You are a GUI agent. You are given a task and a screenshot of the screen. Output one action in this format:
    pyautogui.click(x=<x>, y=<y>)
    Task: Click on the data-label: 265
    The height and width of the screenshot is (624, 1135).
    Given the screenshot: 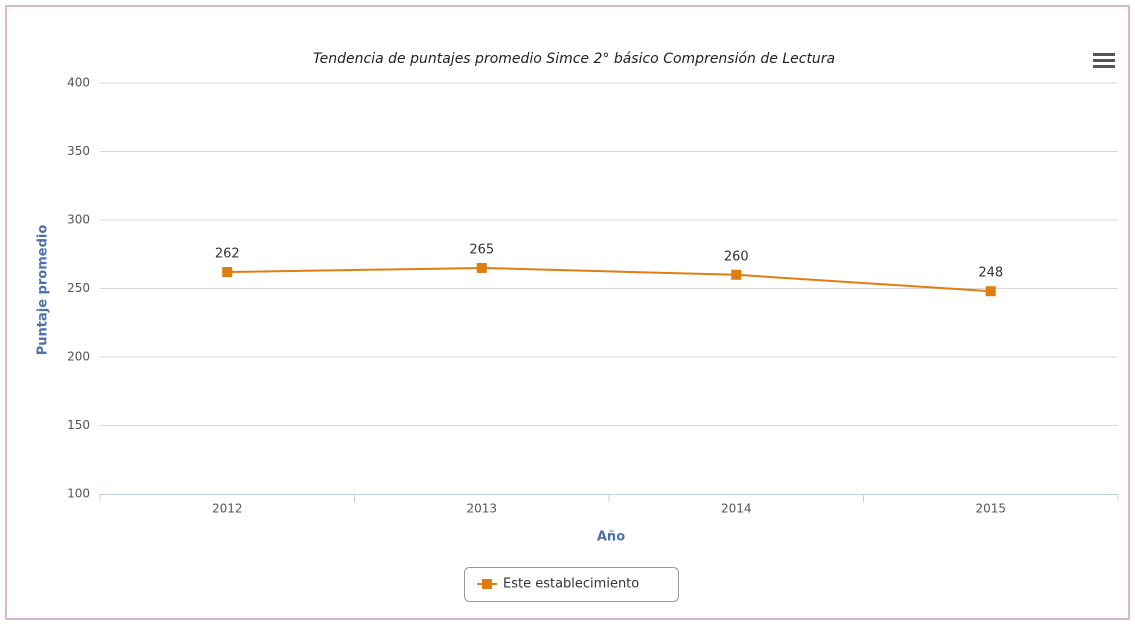 What is the action you would take?
    pyautogui.click(x=481, y=249)
    